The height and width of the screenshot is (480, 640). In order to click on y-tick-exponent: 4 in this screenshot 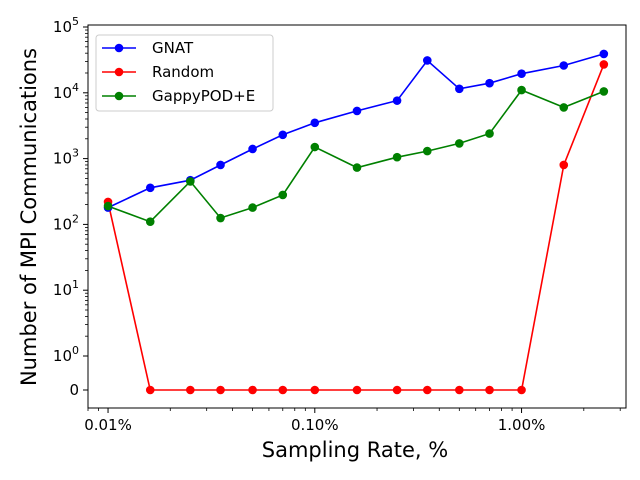, I will do `click(75, 87)`.